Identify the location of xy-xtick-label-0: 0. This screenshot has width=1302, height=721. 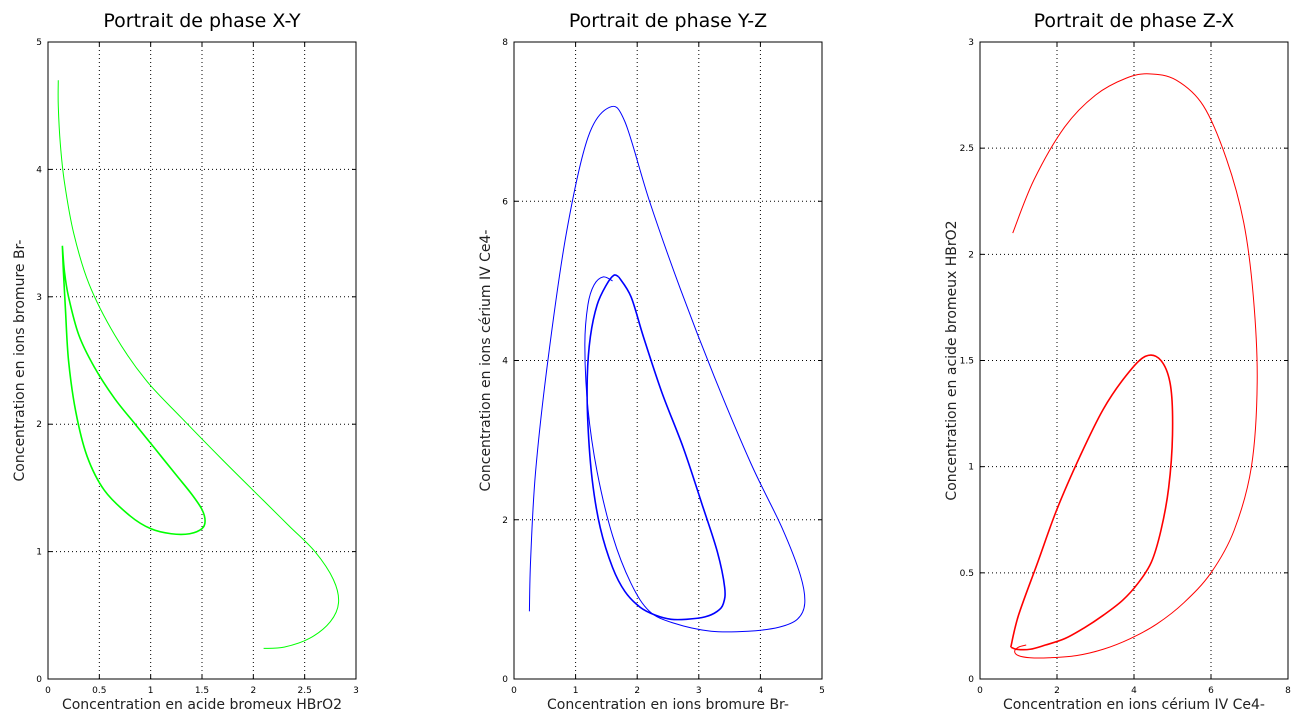
(48, 691).